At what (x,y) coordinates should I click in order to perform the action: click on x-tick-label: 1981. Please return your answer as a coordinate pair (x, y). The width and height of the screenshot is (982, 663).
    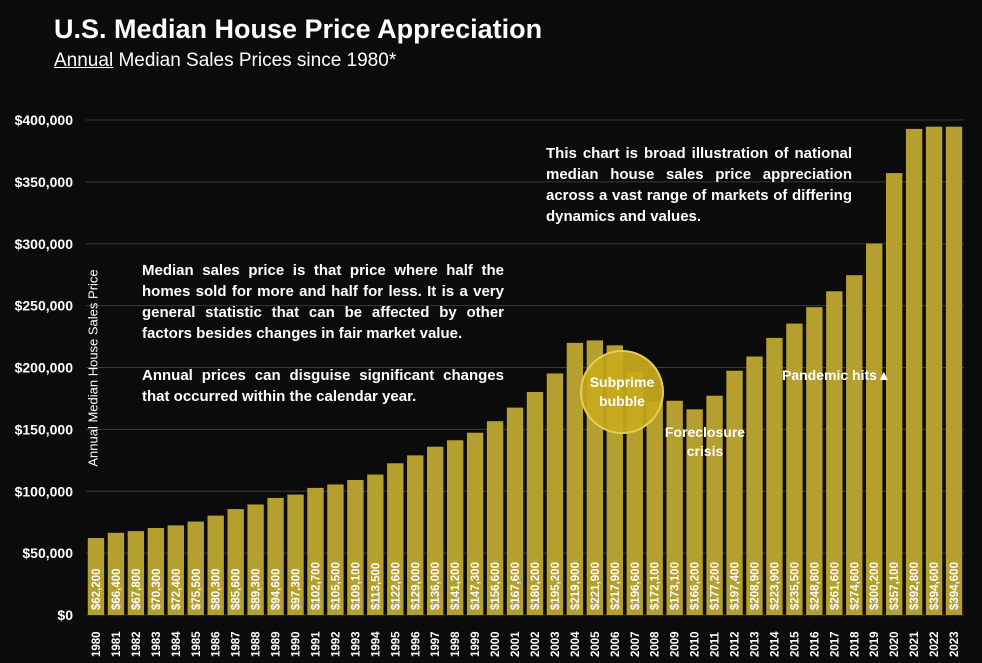
    Looking at the image, I should click on (117, 644).